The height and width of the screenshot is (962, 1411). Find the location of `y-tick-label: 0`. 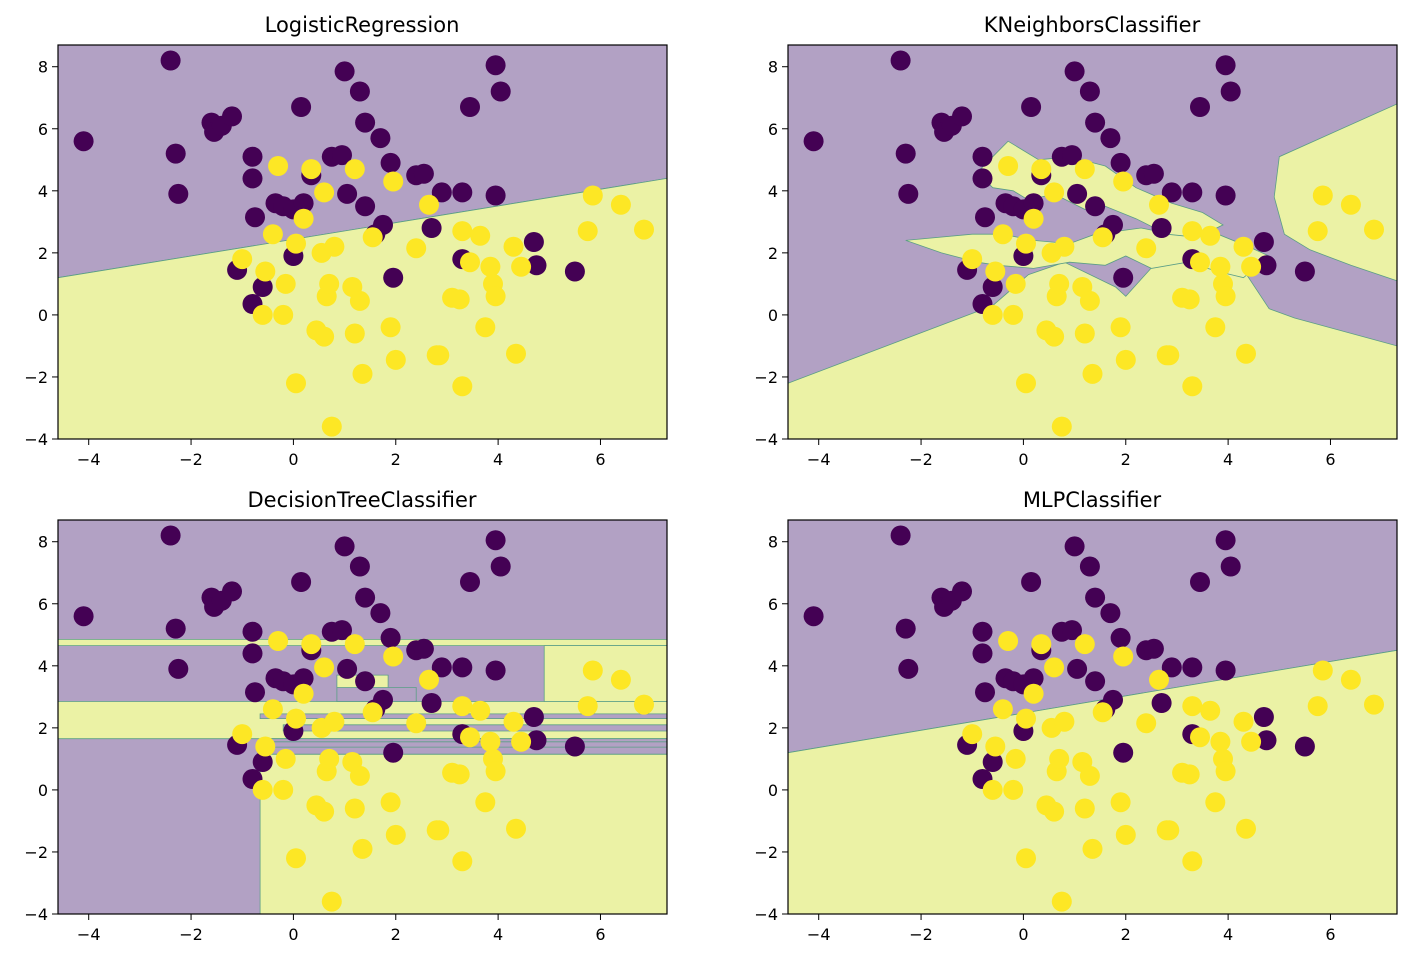

y-tick-label: 0 is located at coordinates (773, 315).